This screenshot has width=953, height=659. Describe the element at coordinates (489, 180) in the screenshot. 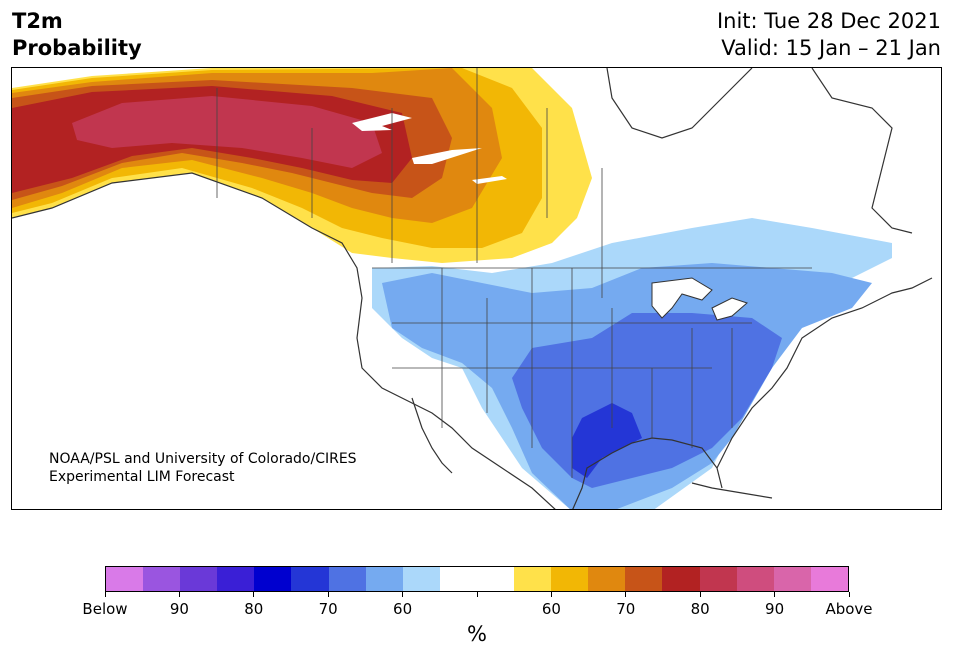

I see `lake-athabasca` at that location.